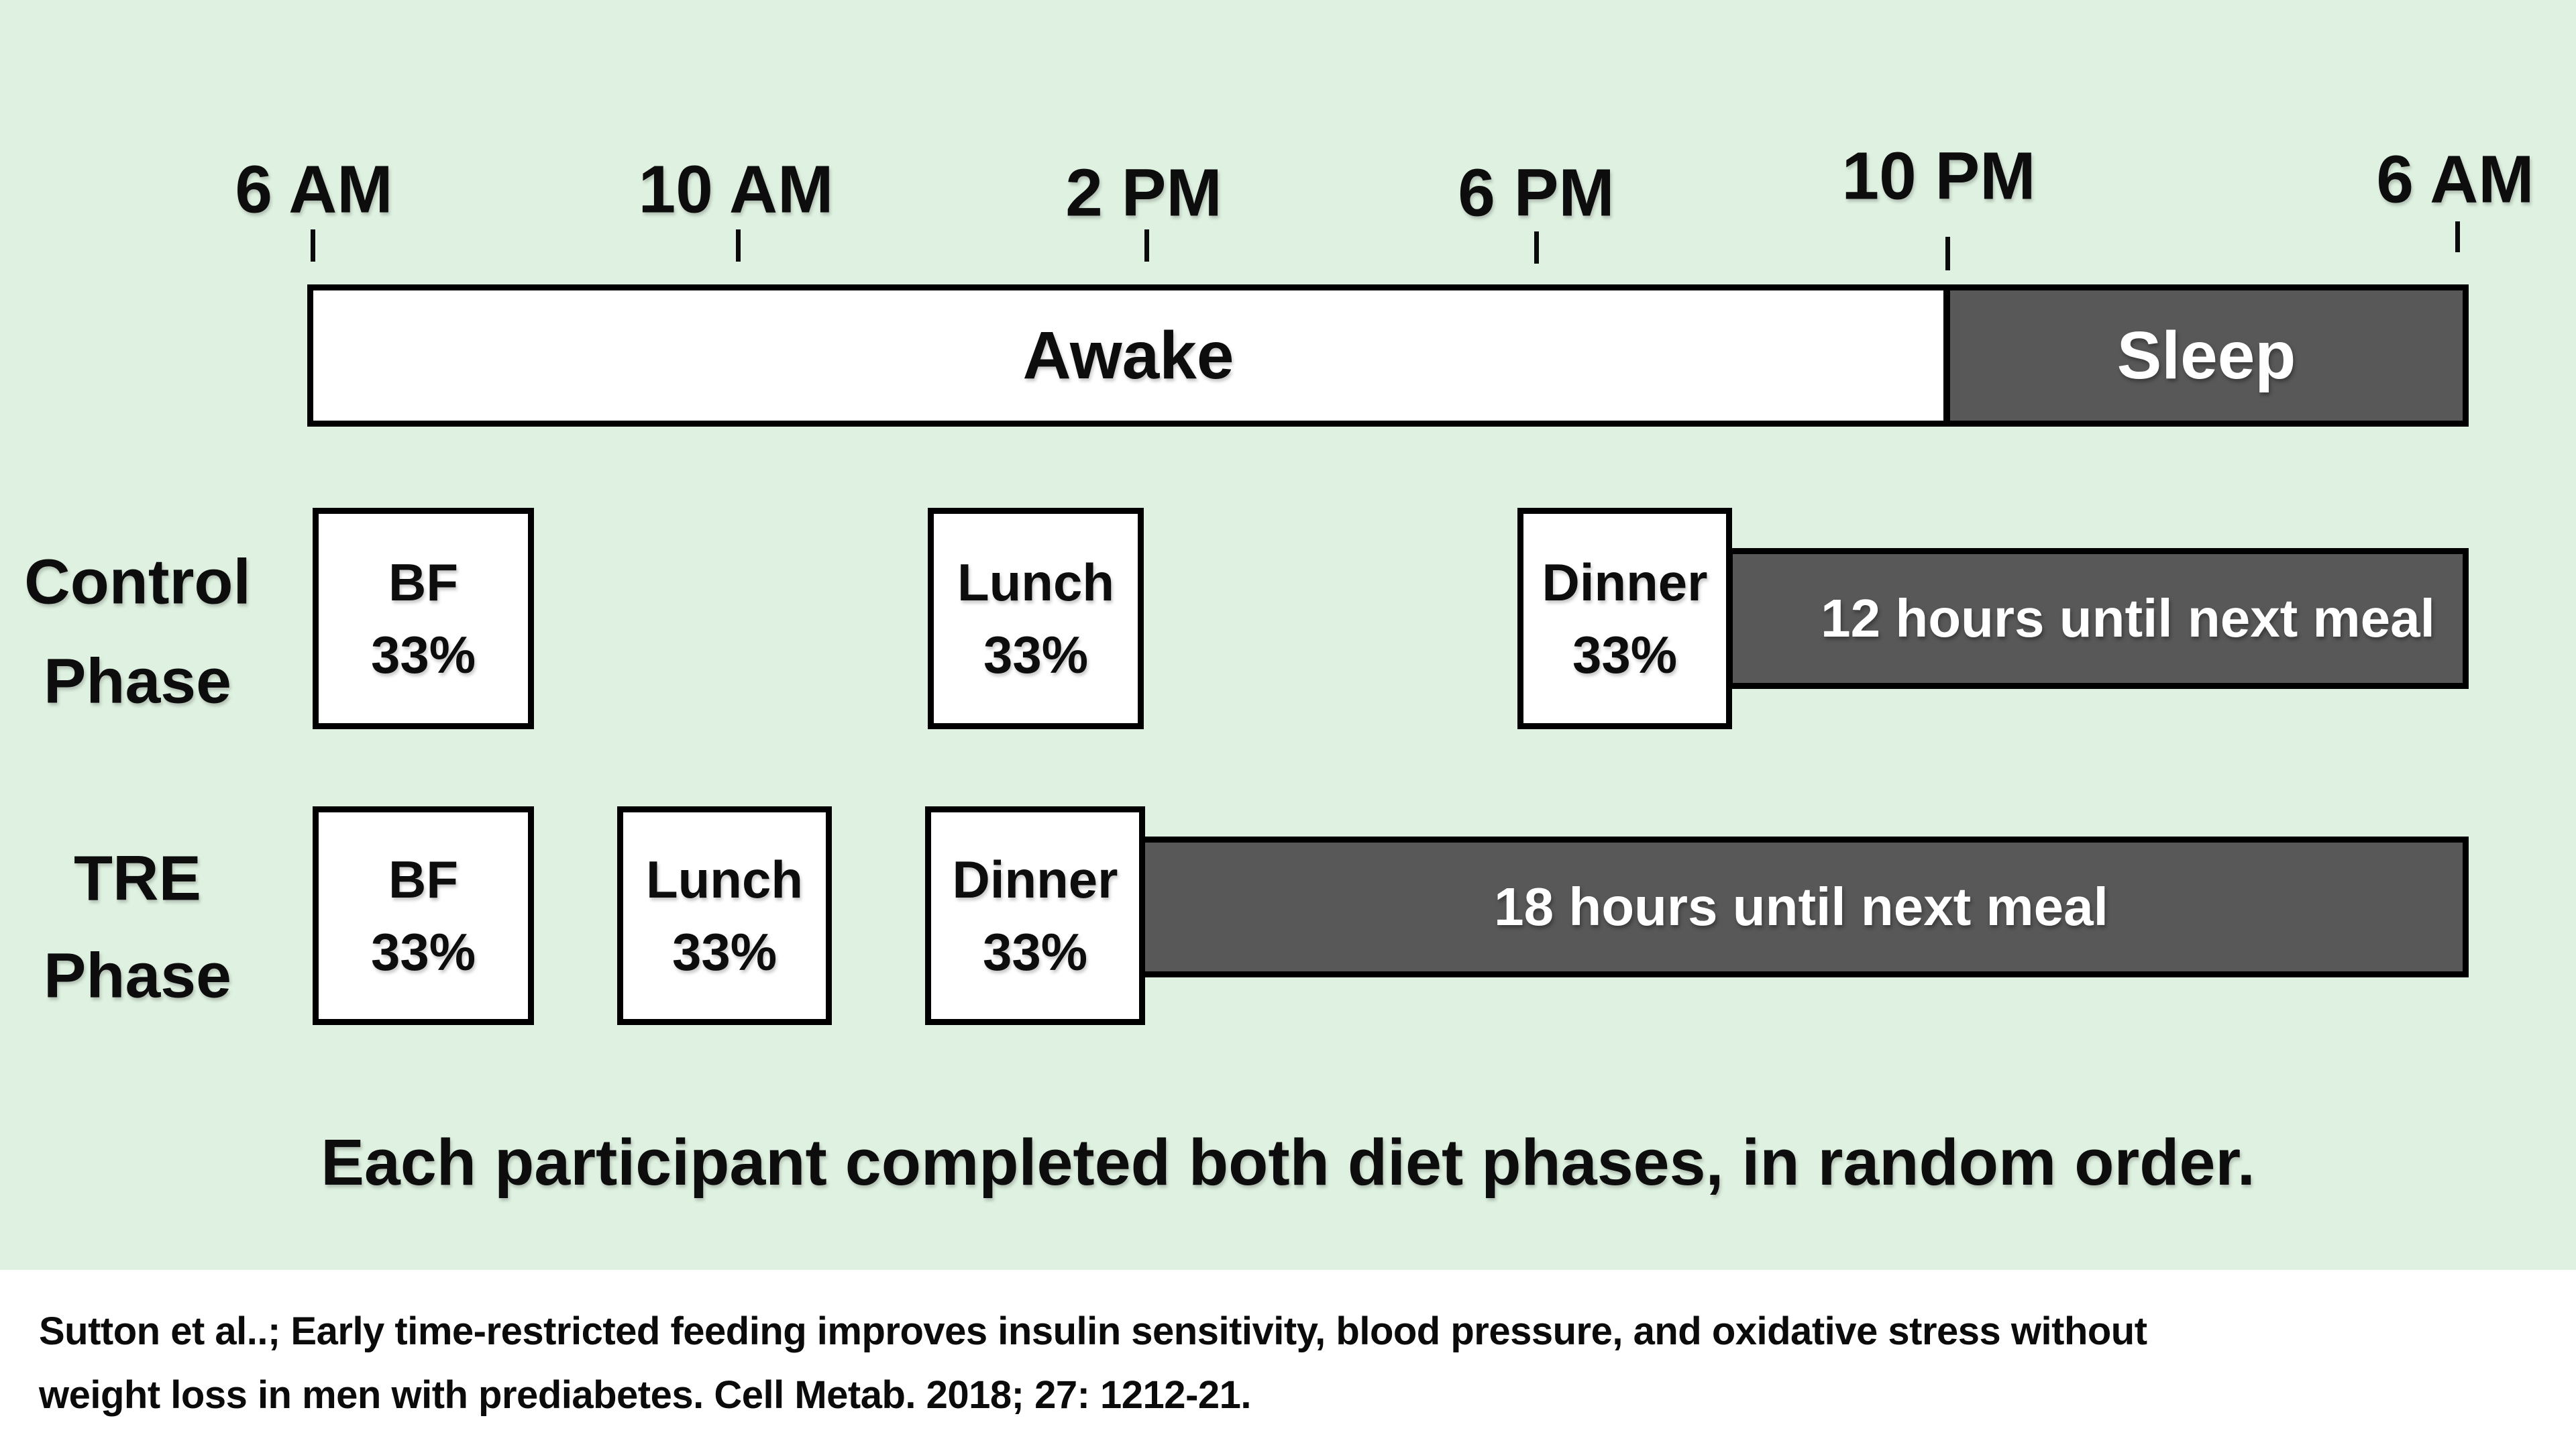  What do you see at coordinates (724, 915) in the screenshot?
I see `tre-lunch-box: Lunch 33%` at bounding box center [724, 915].